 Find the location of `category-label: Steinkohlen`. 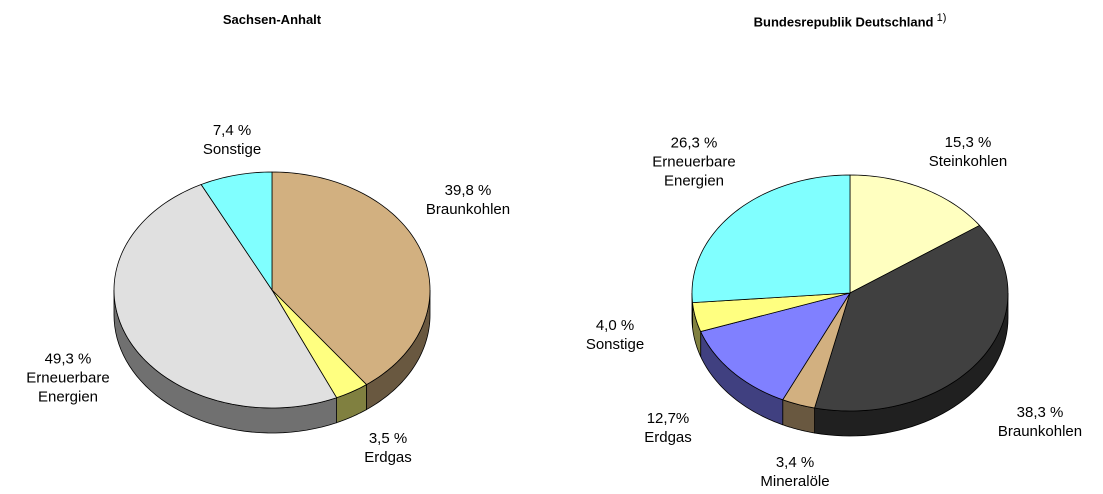

category-label: Steinkohlen is located at coordinates (968, 161).